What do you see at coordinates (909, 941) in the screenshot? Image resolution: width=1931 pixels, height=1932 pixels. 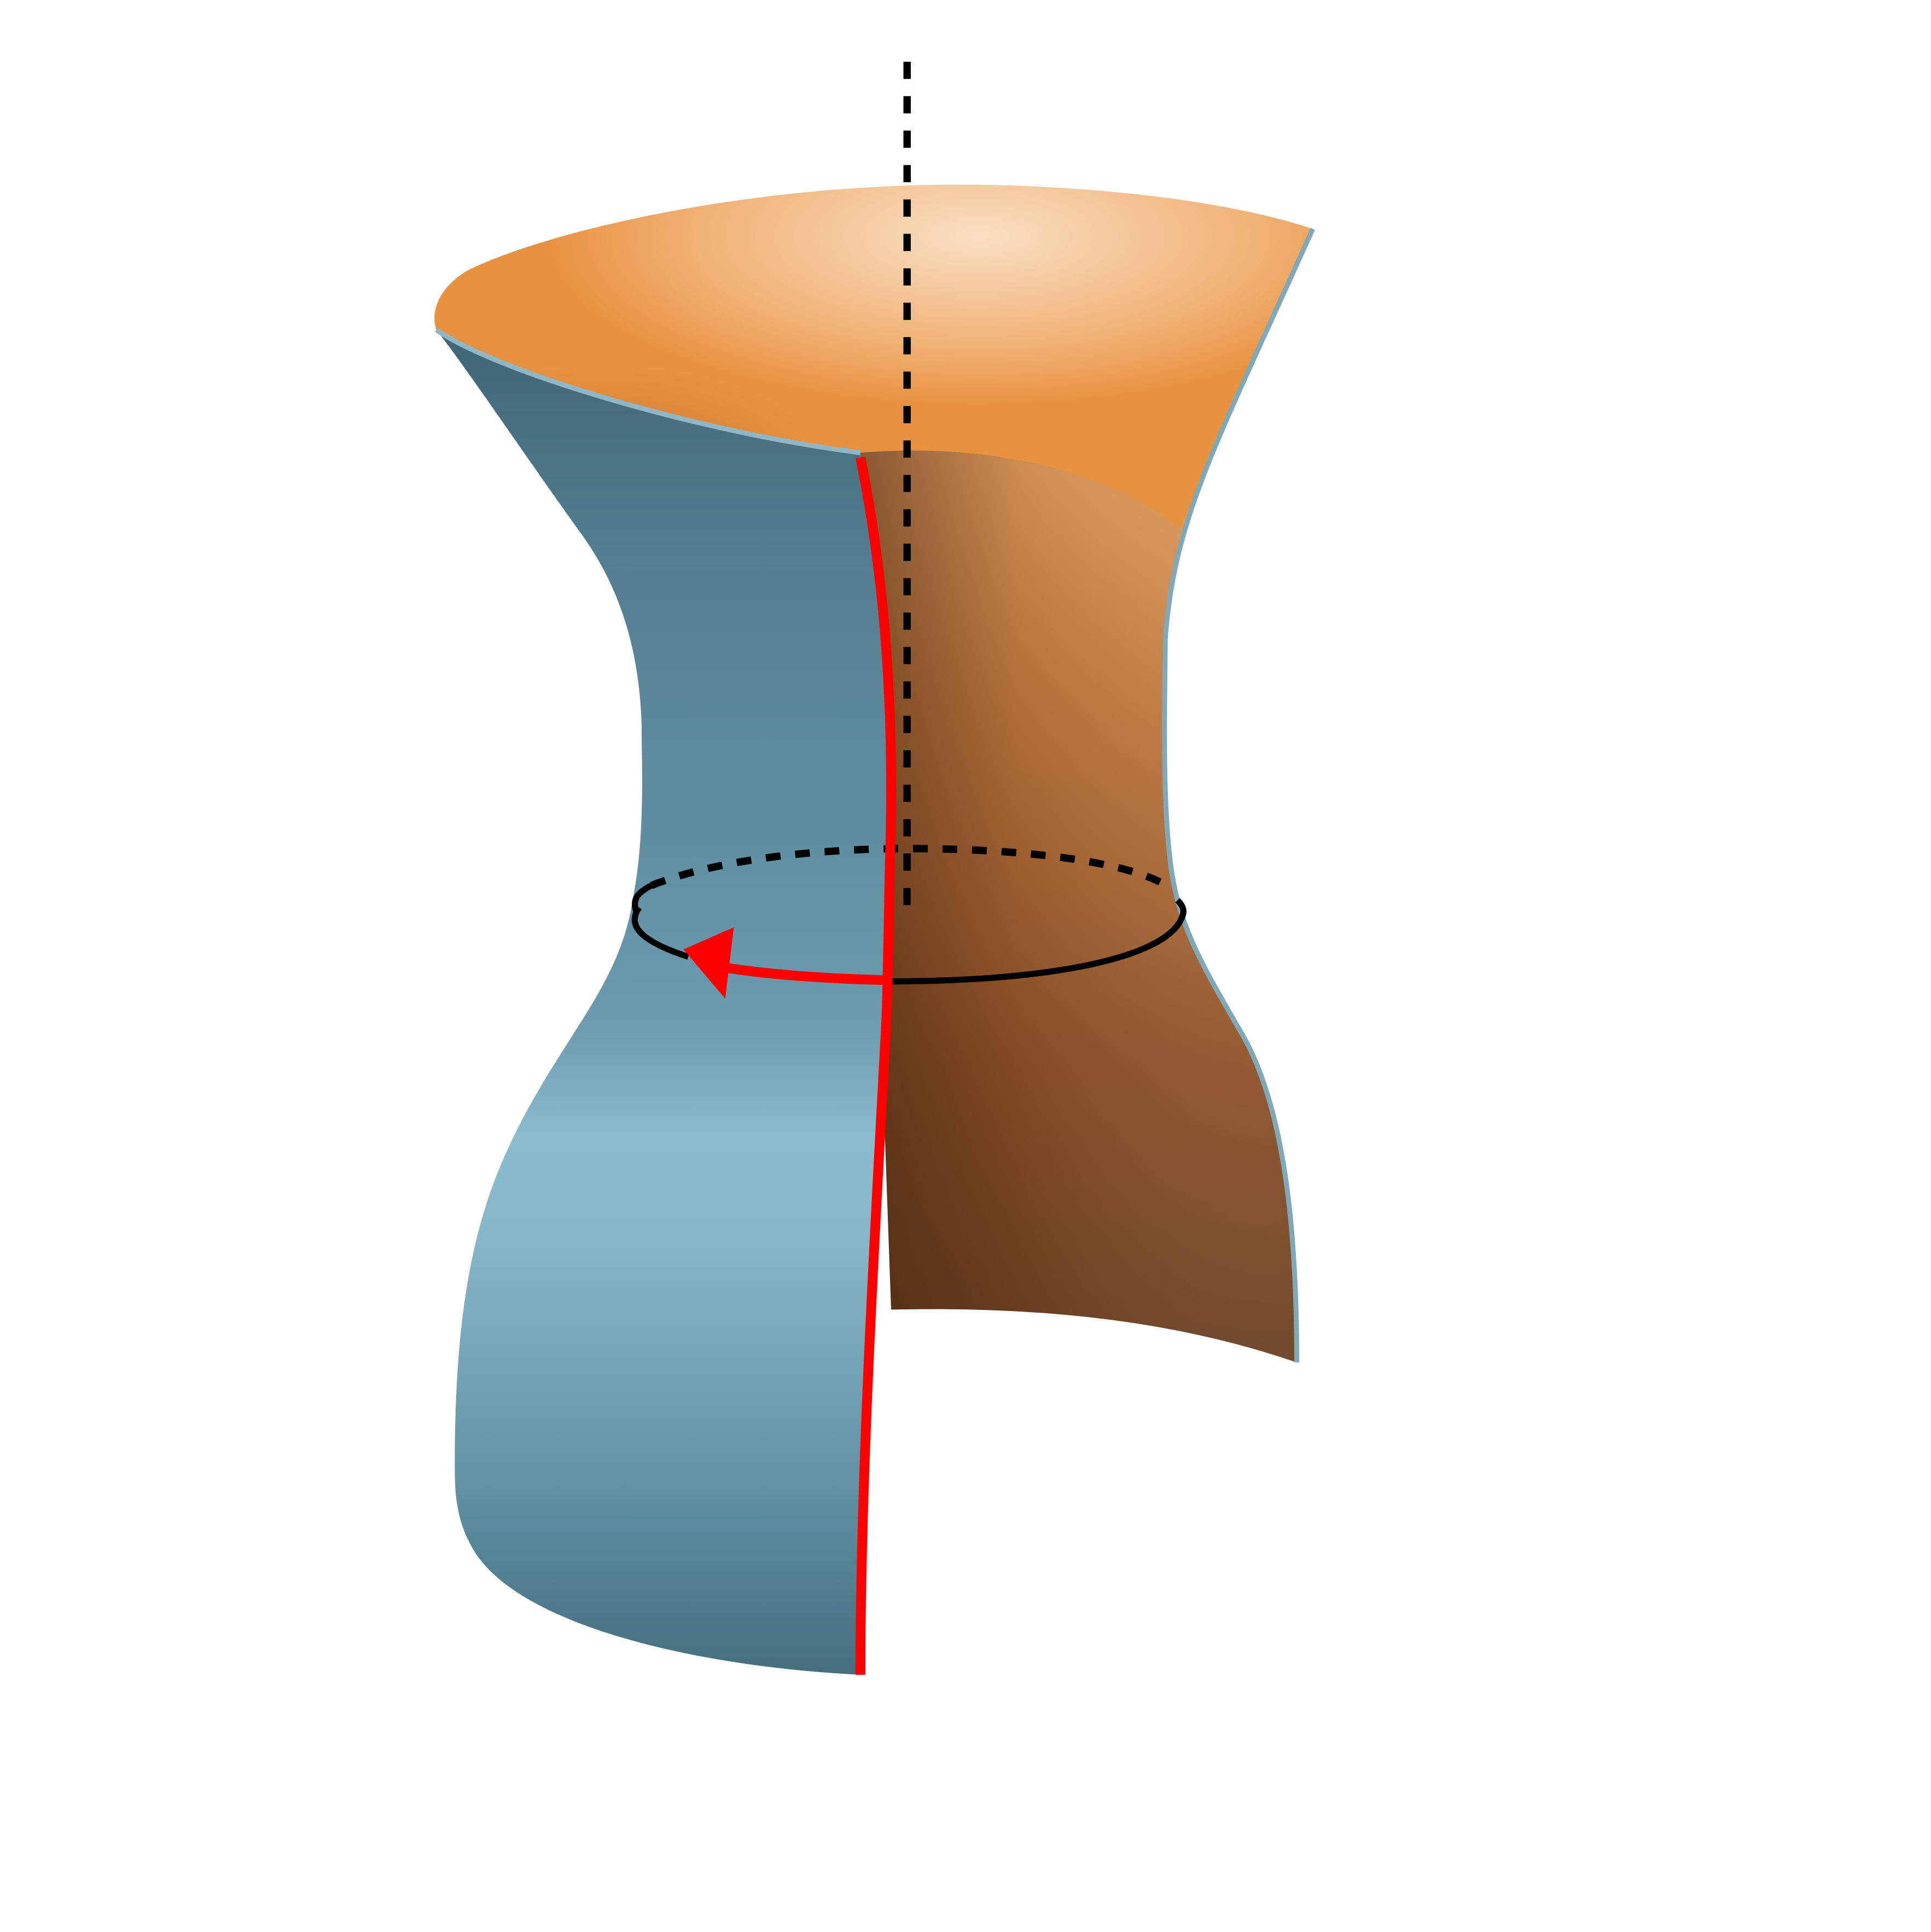 I see `waist-loop-front` at bounding box center [909, 941].